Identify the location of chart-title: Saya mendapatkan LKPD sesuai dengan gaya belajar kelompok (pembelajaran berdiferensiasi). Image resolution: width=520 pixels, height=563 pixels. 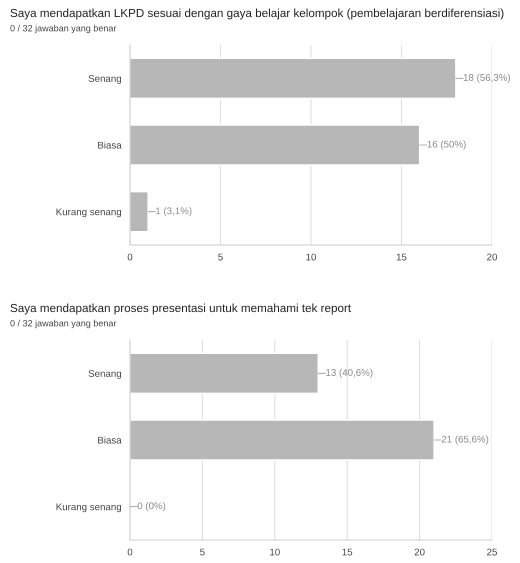
(257, 14).